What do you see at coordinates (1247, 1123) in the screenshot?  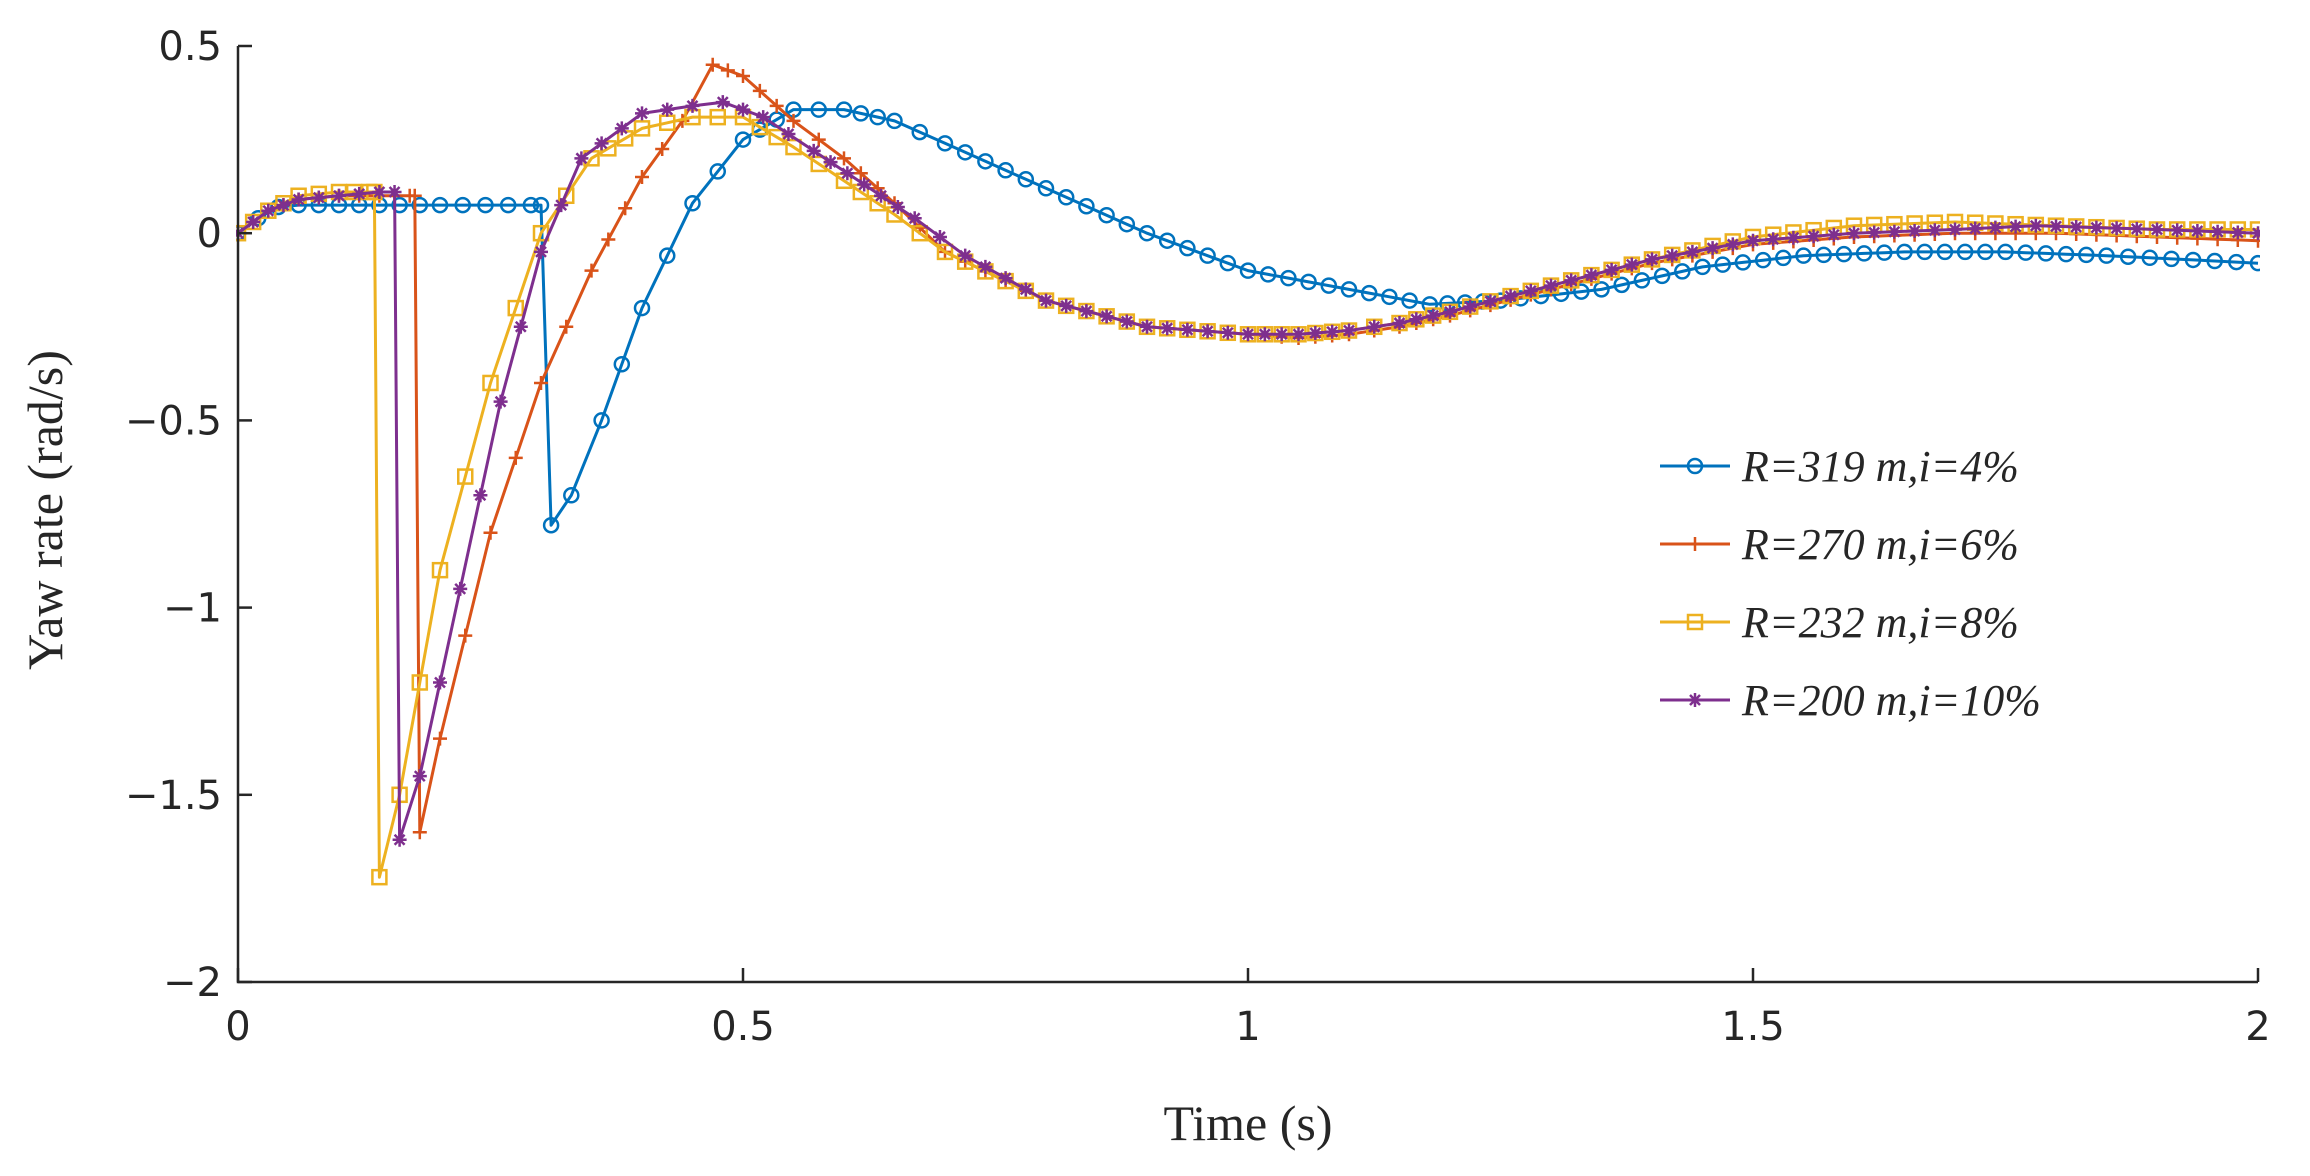 I see `x-axis-title: Time (s)` at bounding box center [1247, 1123].